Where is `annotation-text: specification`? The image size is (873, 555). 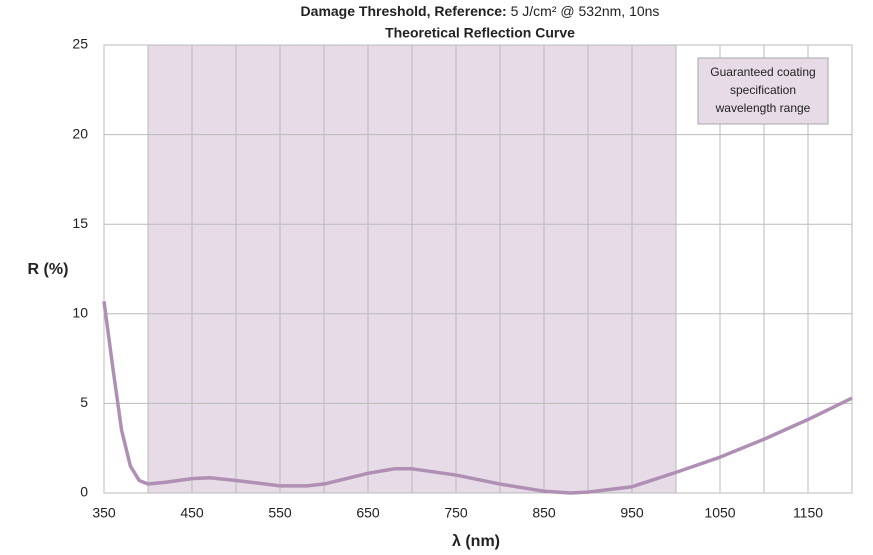 annotation-text: specification is located at coordinates (763, 90).